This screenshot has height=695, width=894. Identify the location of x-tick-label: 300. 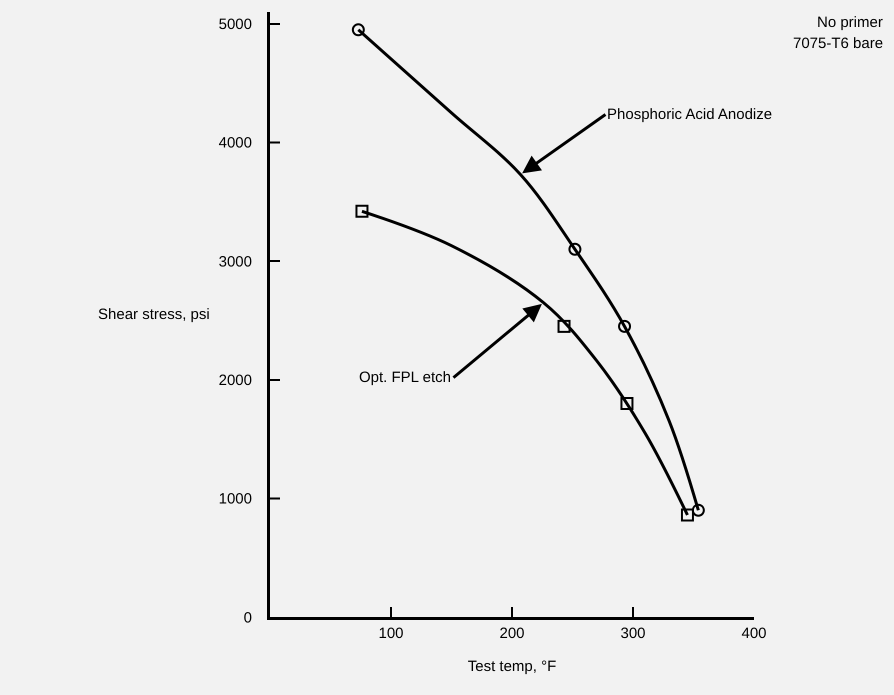
(633, 633).